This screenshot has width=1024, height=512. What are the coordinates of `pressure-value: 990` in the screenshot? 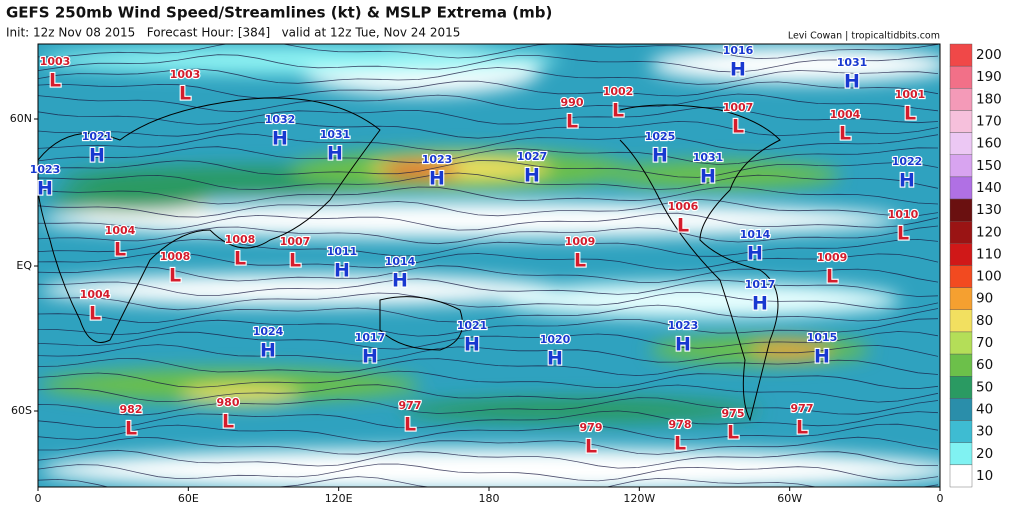 It's located at (572, 102).